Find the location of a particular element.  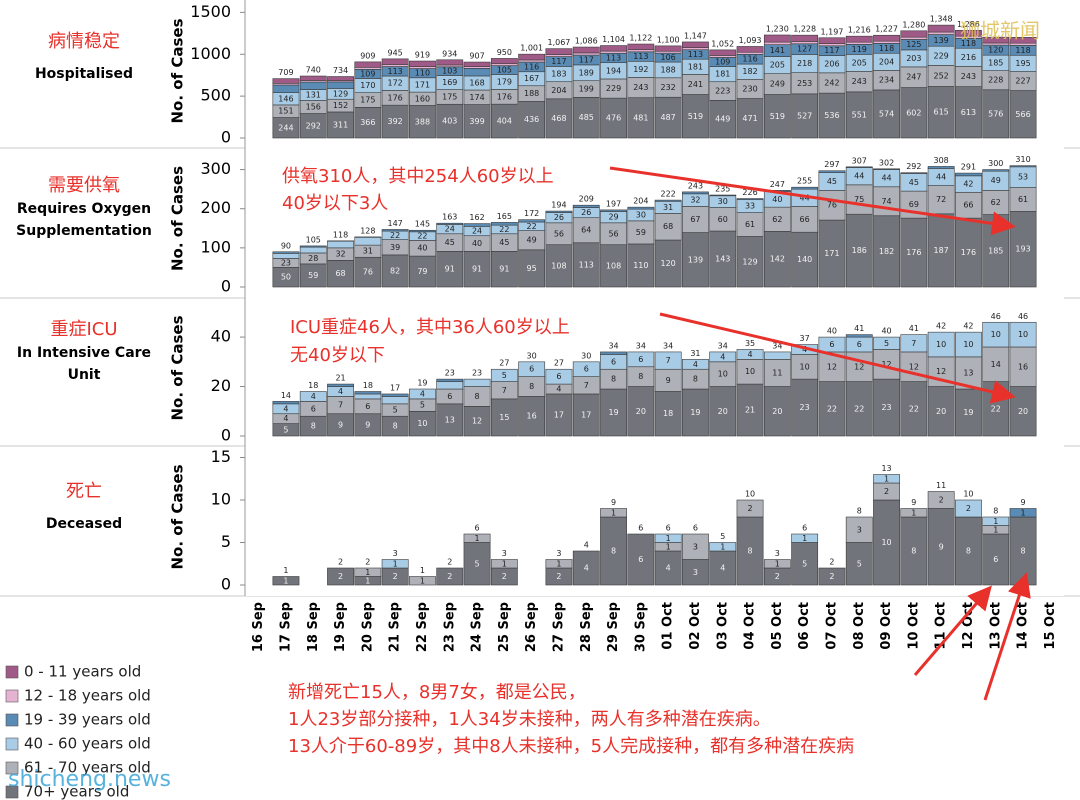

segment-label: 176 is located at coordinates (504, 96).